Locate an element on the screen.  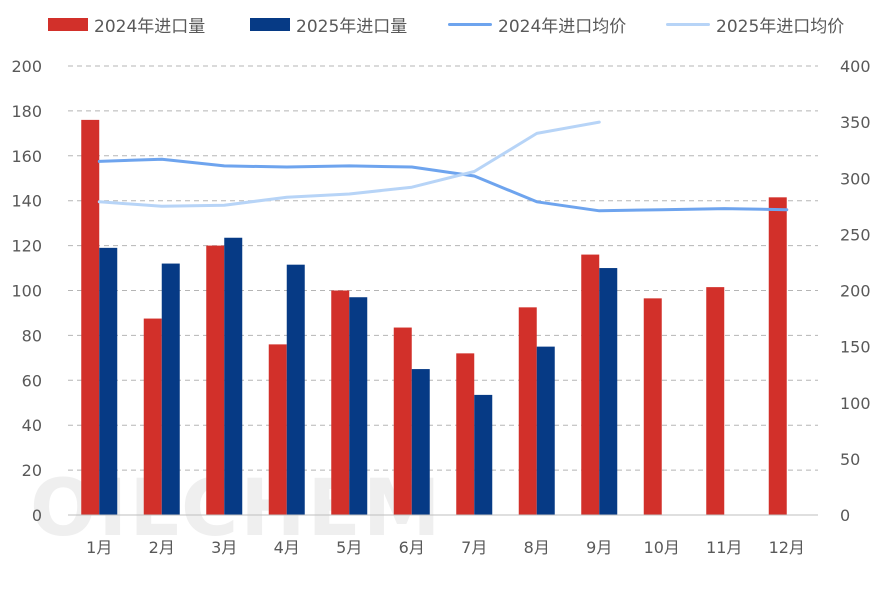
x-tick-label: 11月 is located at coordinates (724, 547).